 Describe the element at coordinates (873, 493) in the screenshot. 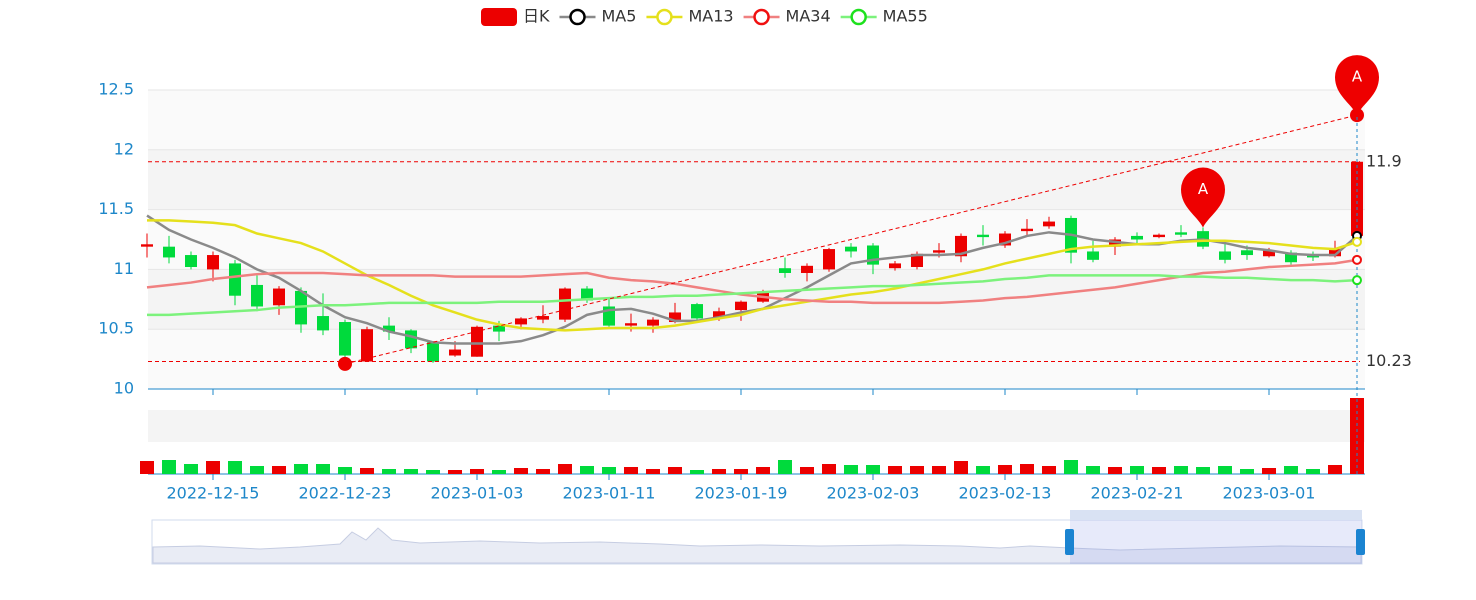

I see `x-tick-label: 2023-02-03` at that location.